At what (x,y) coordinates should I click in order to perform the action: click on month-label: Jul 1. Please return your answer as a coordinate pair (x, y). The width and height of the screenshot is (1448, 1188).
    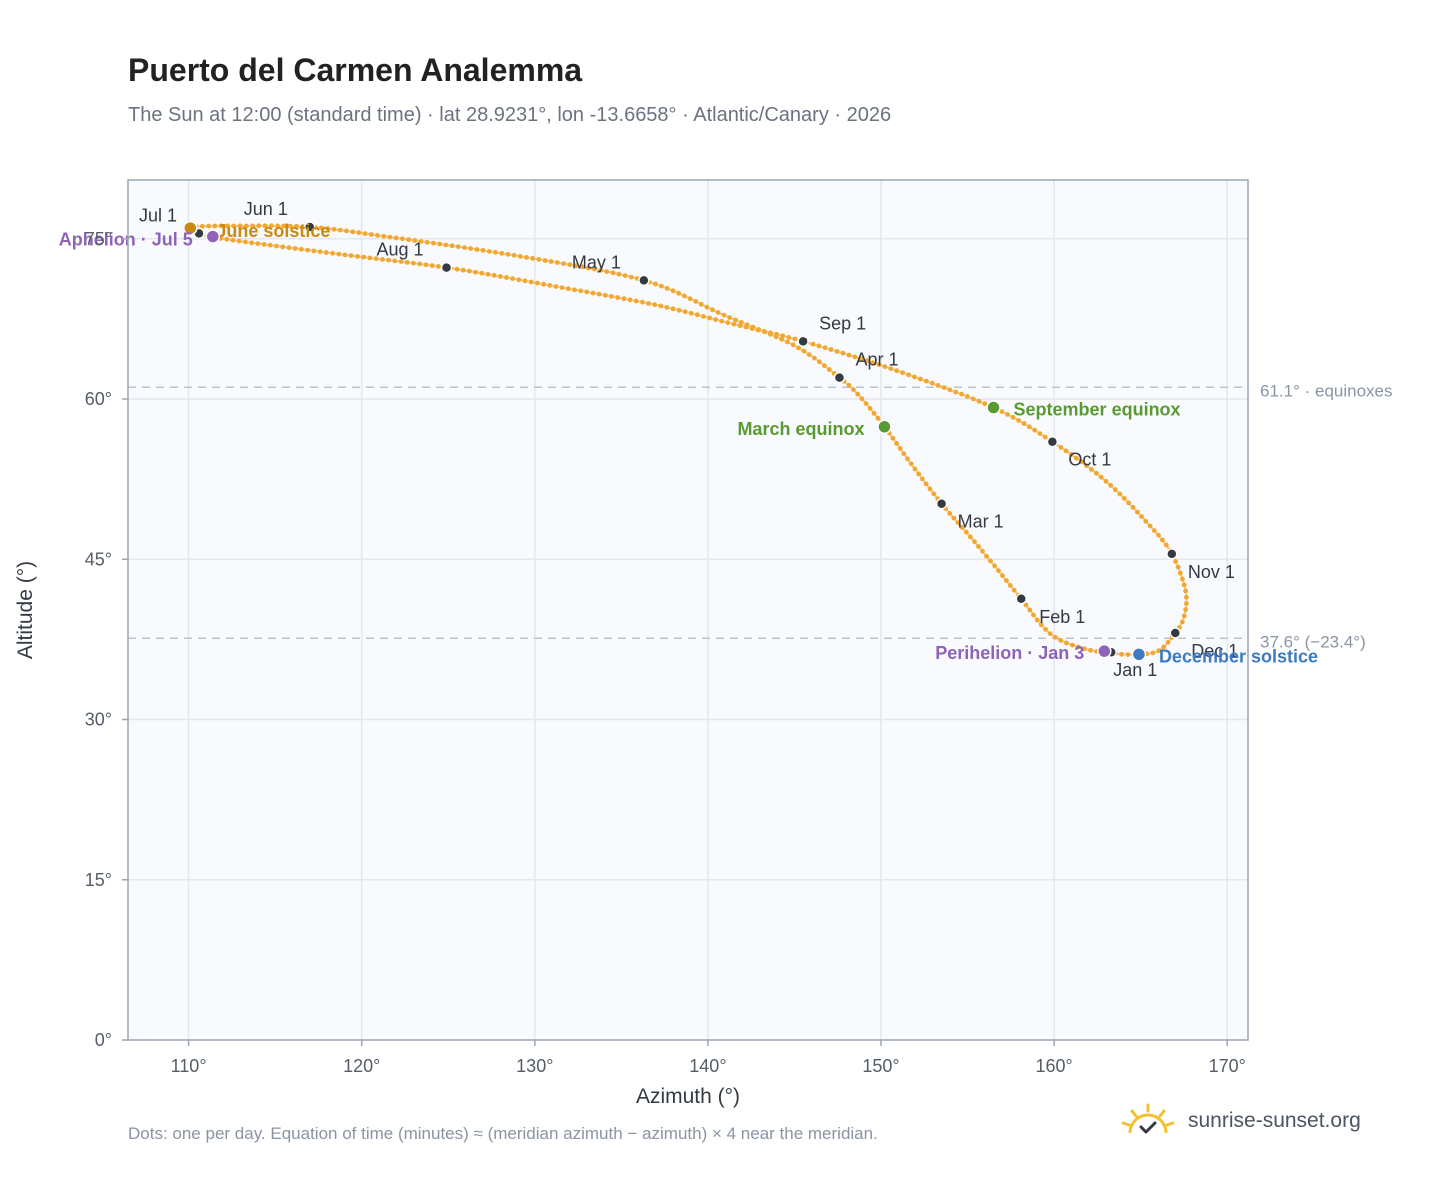
    Looking at the image, I should click on (158, 215).